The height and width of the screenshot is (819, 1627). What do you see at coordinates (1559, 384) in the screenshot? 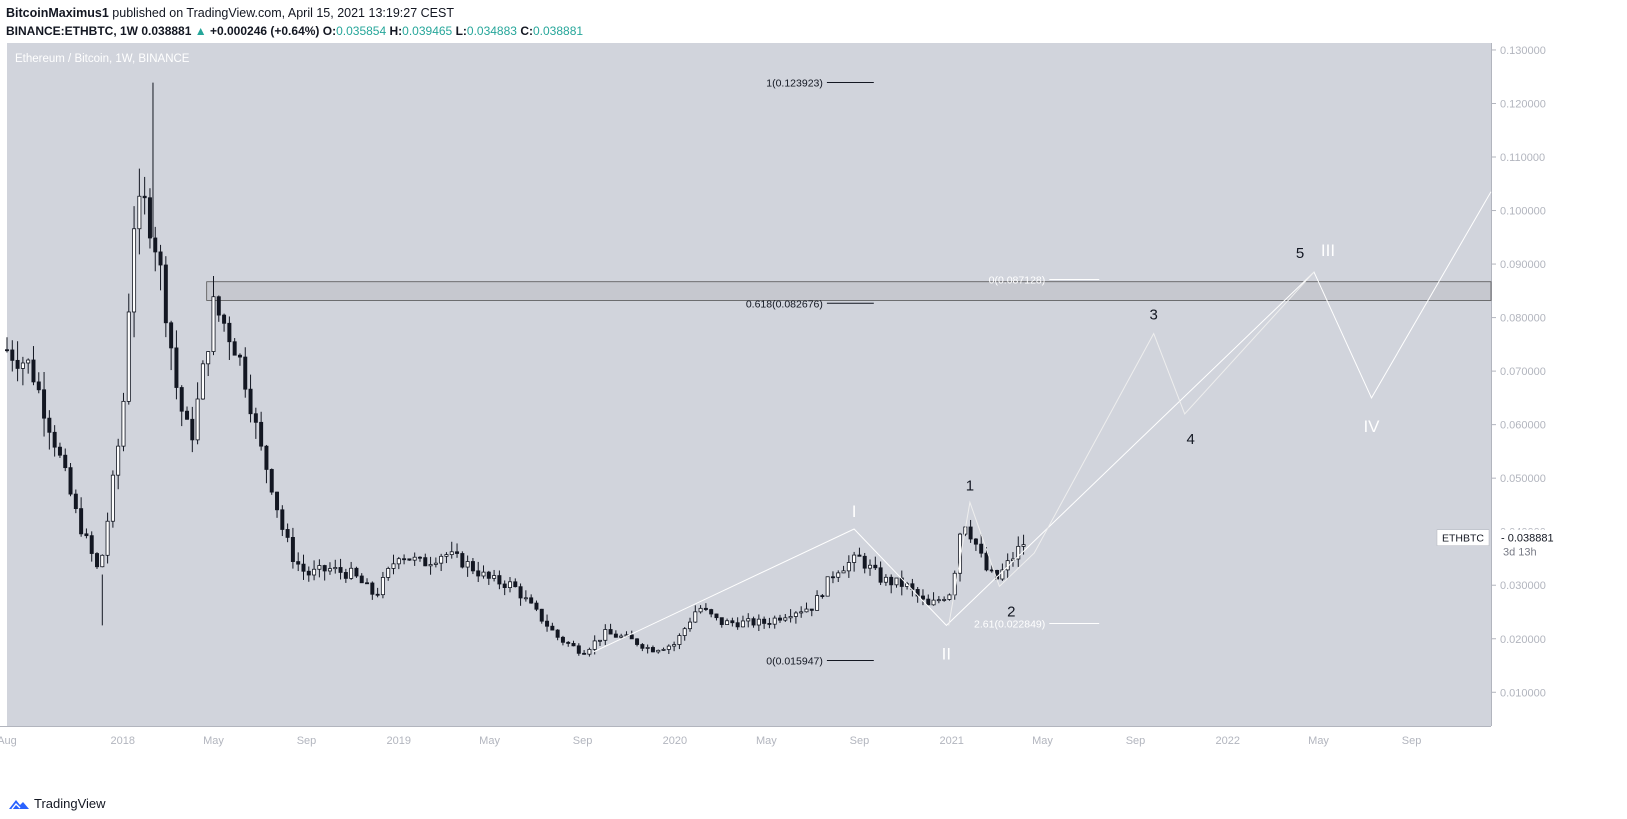
I see `price-axis` at bounding box center [1559, 384].